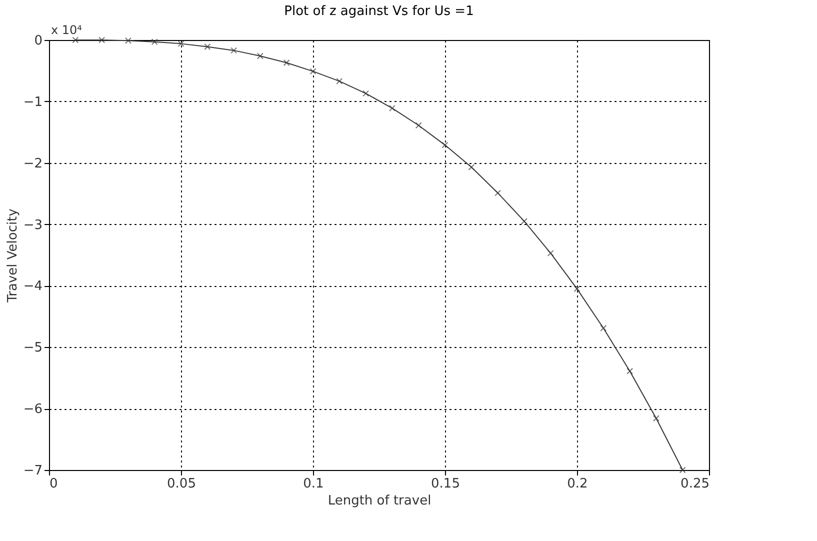 This screenshot has height=541, width=817. What do you see at coordinates (313, 484) in the screenshot?
I see `x-tick-label: 0.1` at bounding box center [313, 484].